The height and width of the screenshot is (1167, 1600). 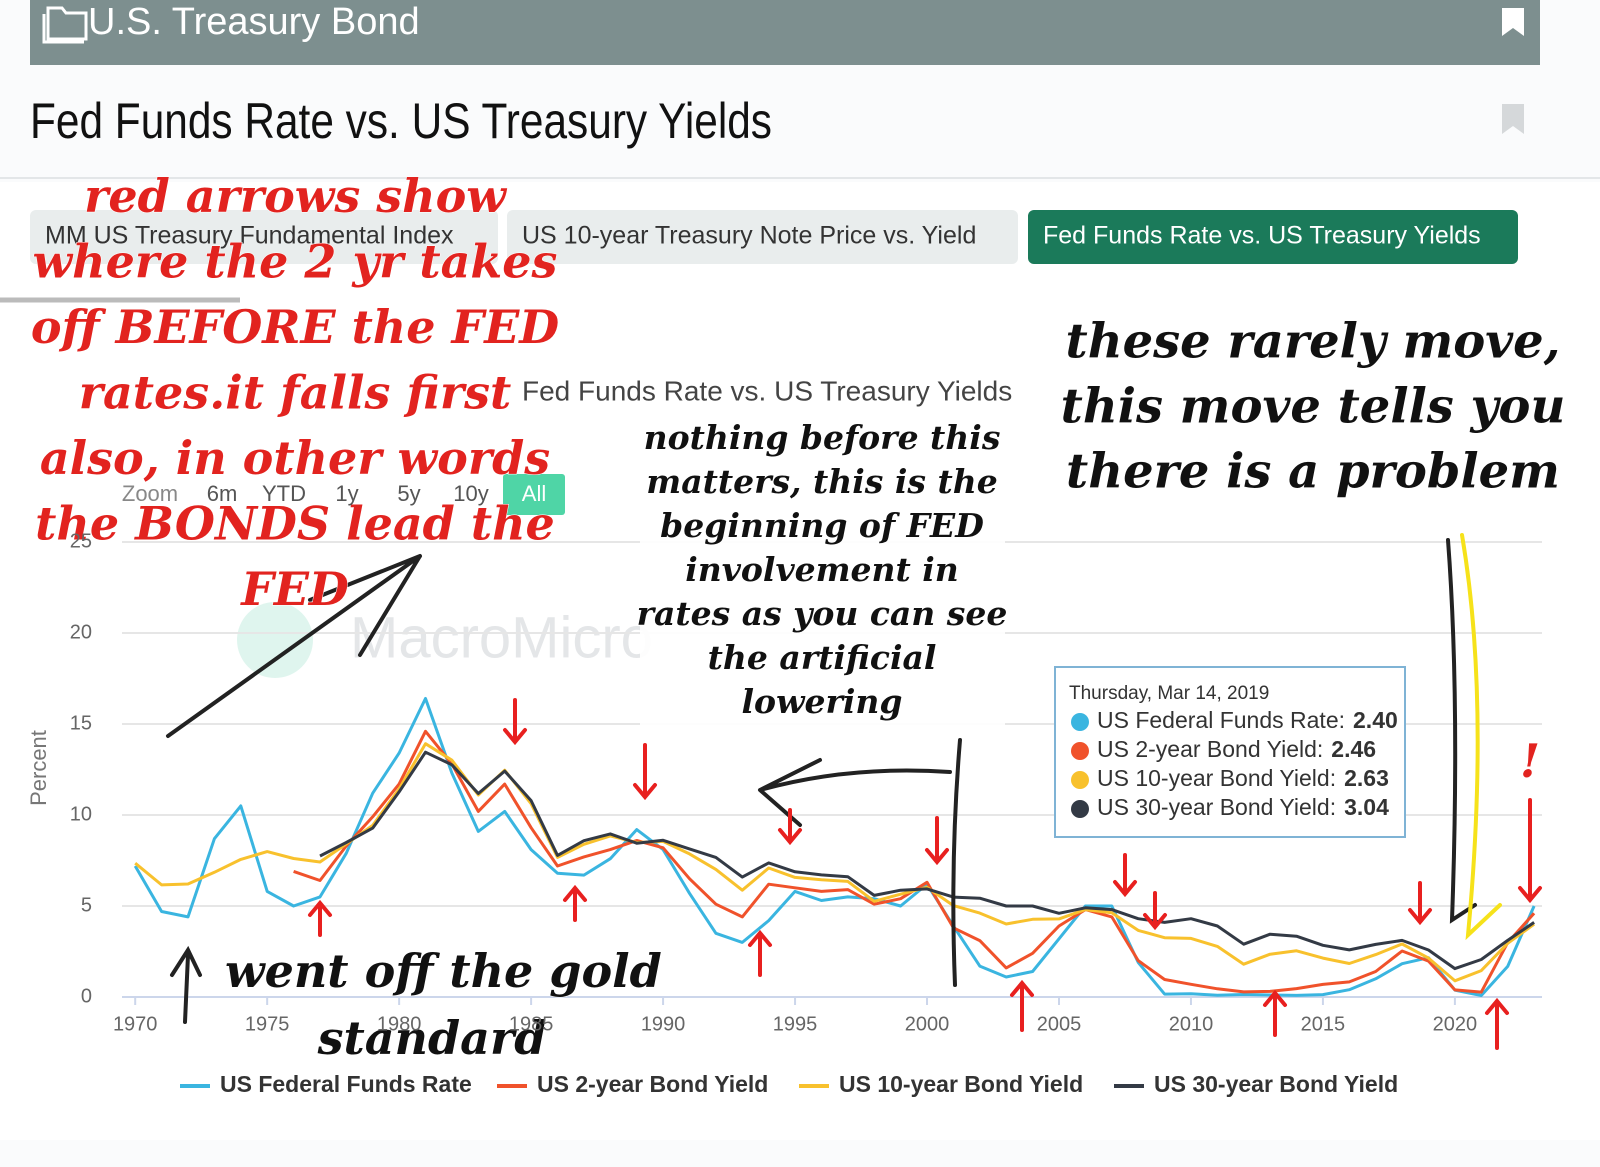 I want to click on page-title: Fed Funds Rate vs. US Treasury Yields, so click(x=401, y=121).